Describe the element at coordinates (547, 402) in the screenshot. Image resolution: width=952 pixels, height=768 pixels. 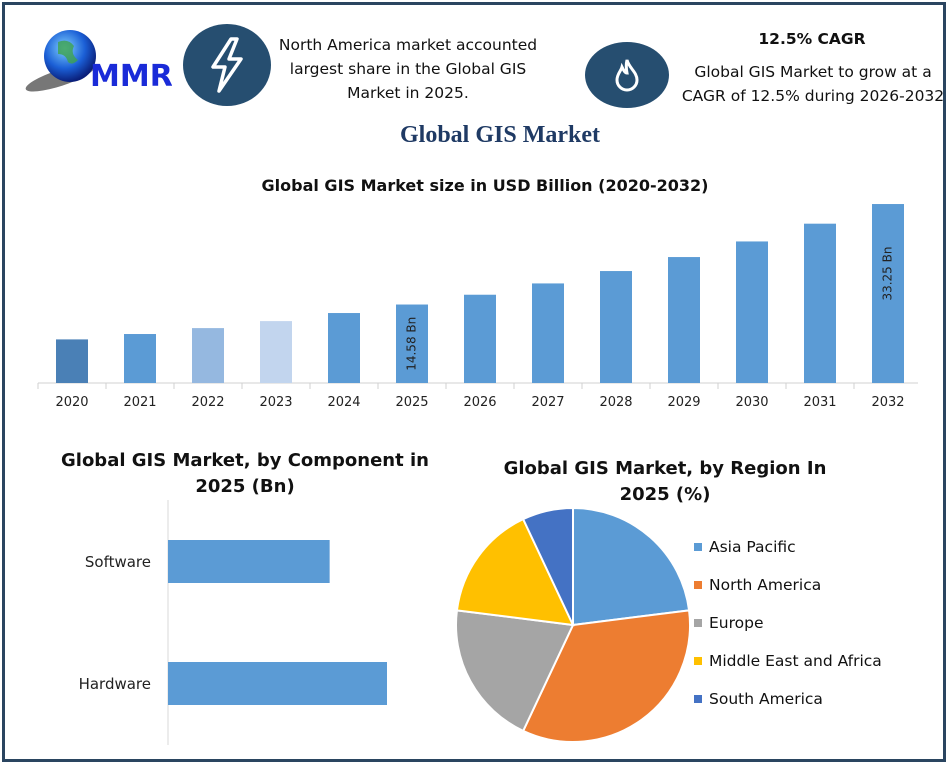
I see `x-tick-label: 2027` at that location.